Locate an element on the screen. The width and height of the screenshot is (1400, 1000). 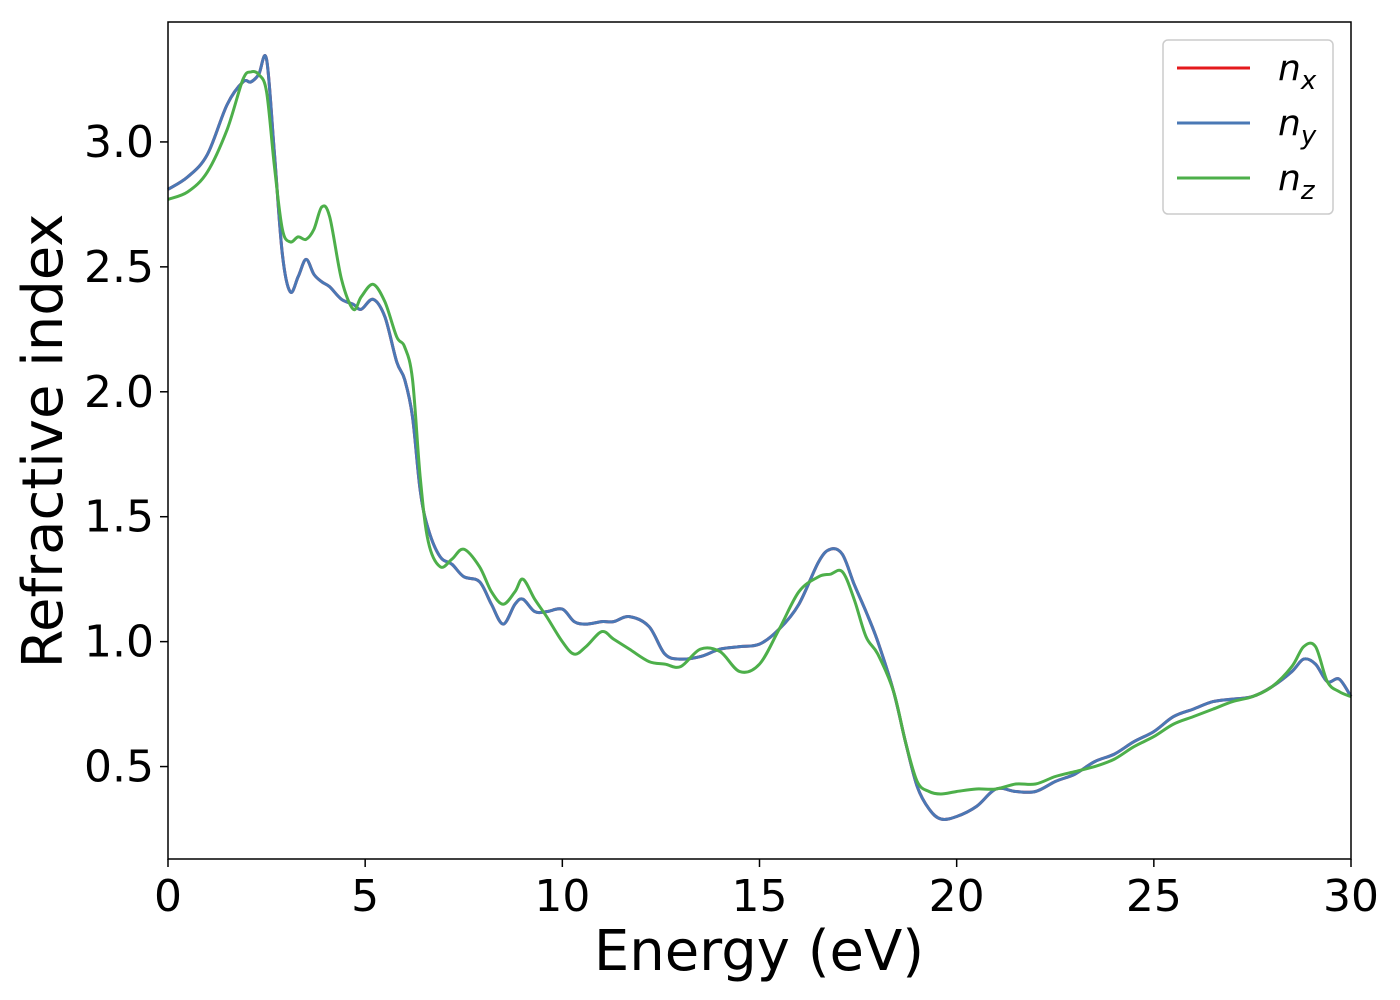
x-axis-ticks: 0 5 10 15 20 25 30 is located at coordinates (766, 890).